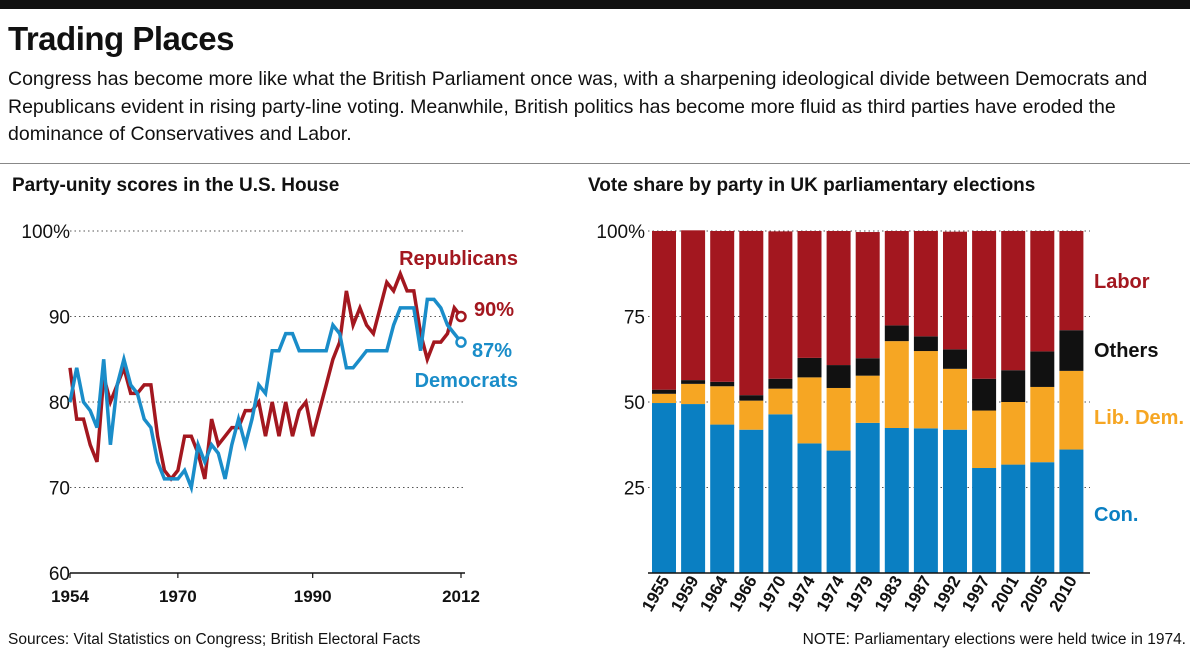 This screenshot has width=1200, height=670. Describe the element at coordinates (975, 594) in the screenshot. I see `bar-x-tick-label: 1997` at that location.